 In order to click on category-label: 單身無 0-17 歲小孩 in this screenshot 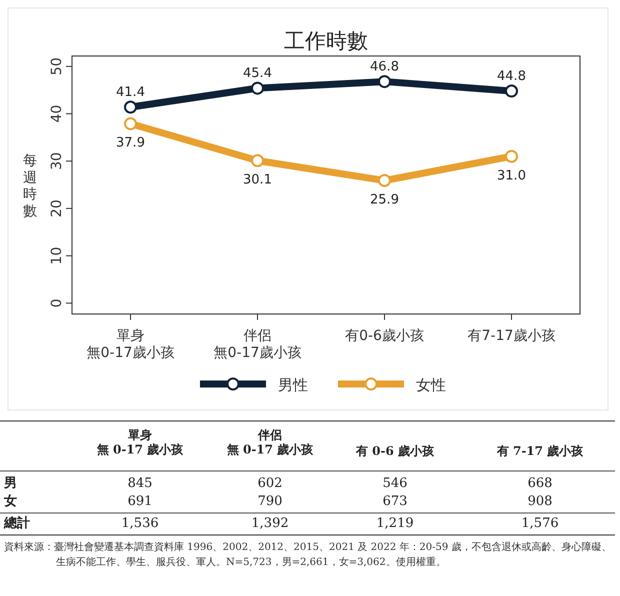, I will do `click(140, 442)`.